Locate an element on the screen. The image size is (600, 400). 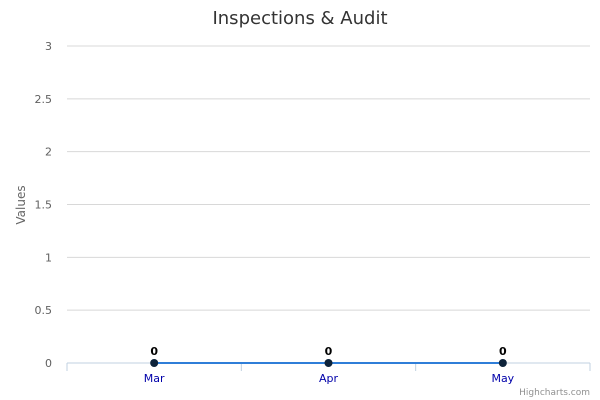
y-axis-ticks: 0 0.5 1 1.5 2 2.5 3 is located at coordinates (44, 205).